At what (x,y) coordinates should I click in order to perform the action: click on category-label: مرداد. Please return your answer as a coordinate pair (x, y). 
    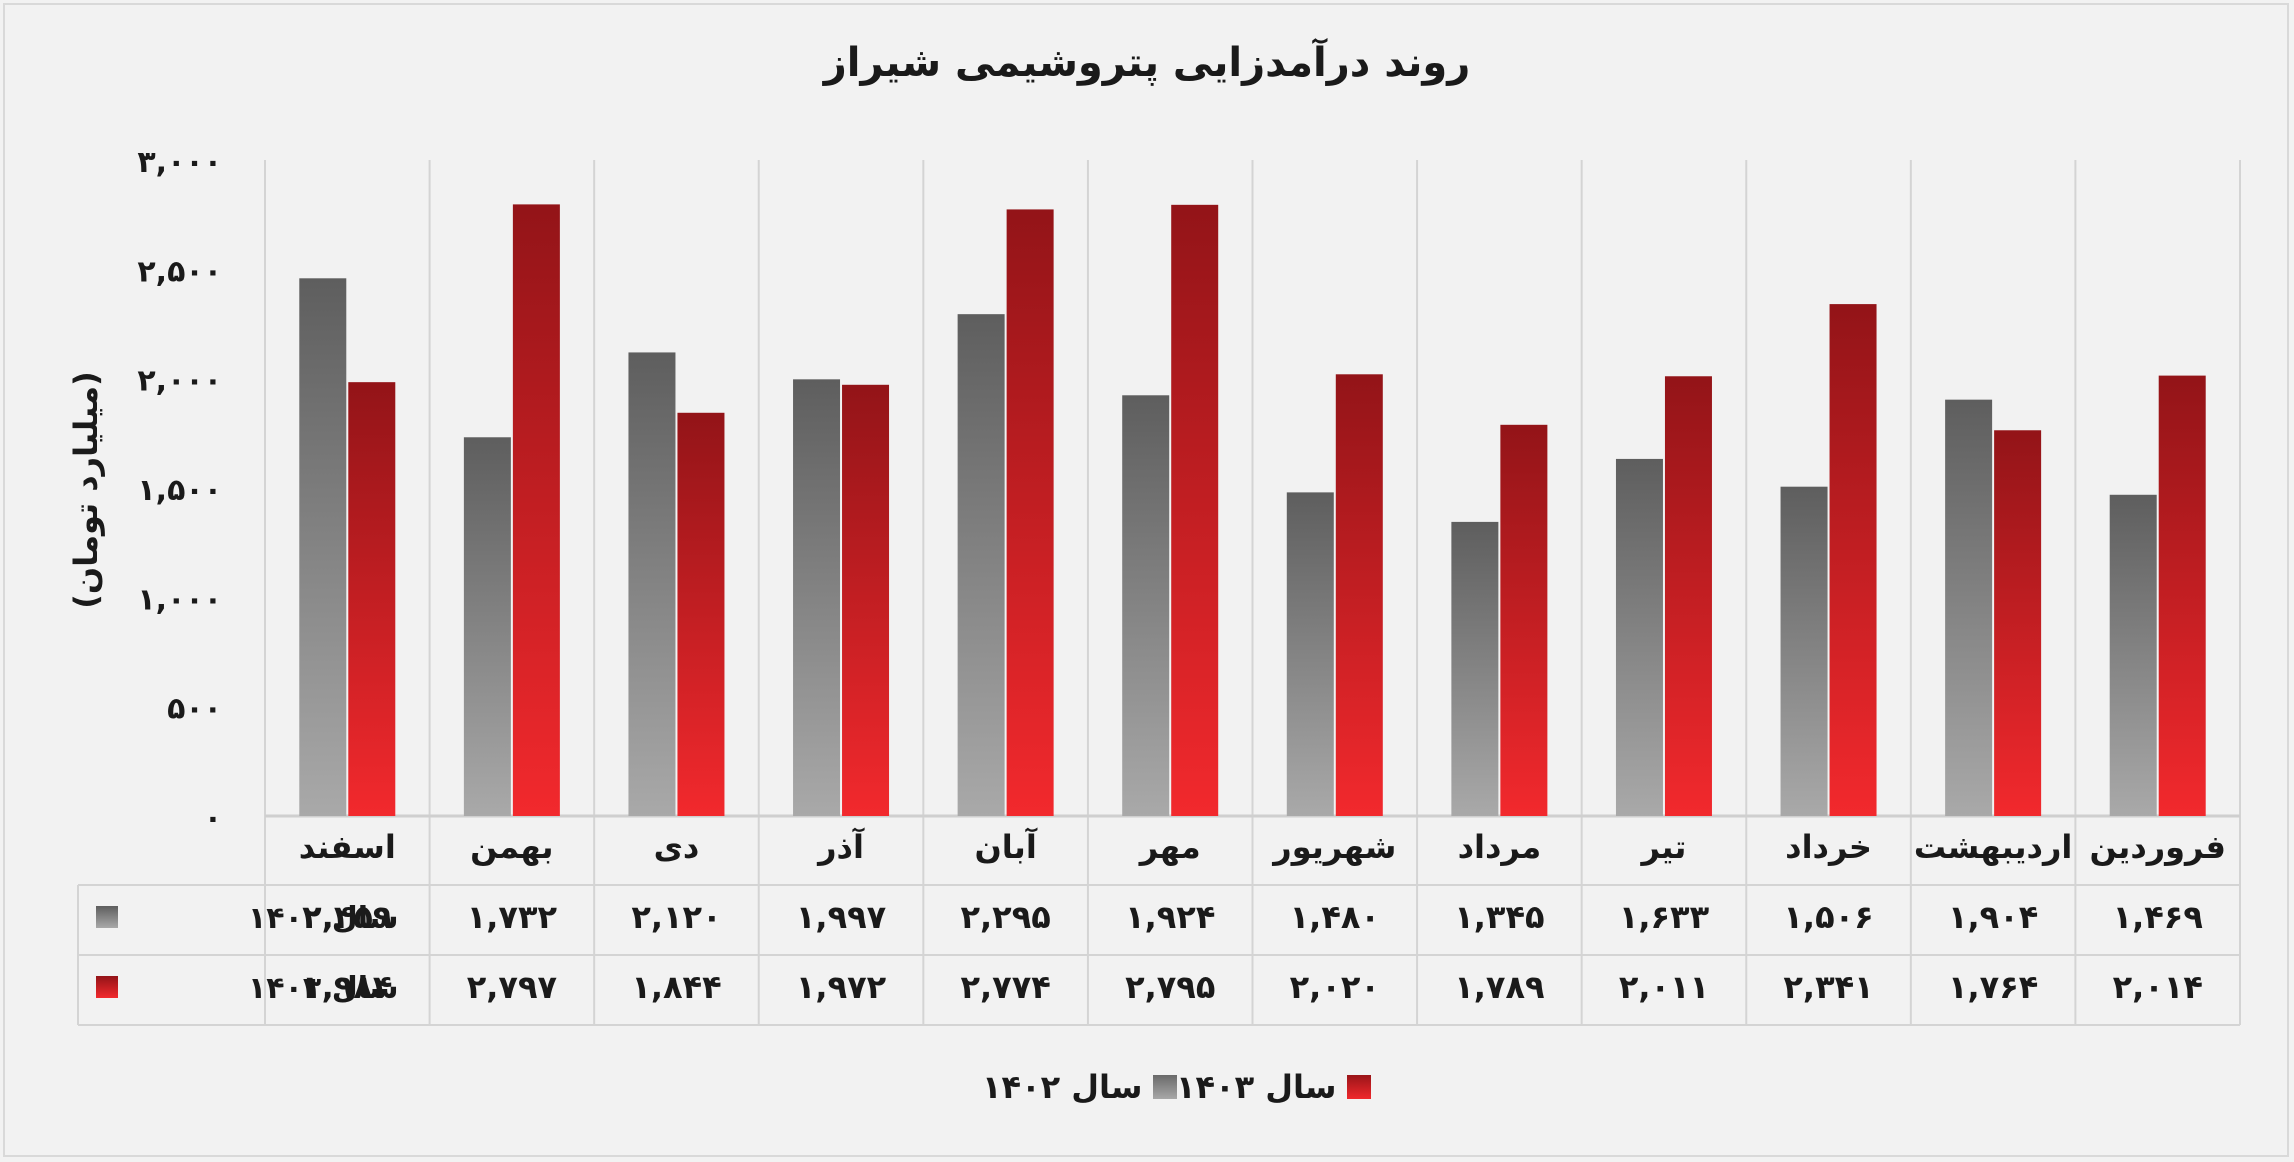
    Looking at the image, I should click on (1500, 847).